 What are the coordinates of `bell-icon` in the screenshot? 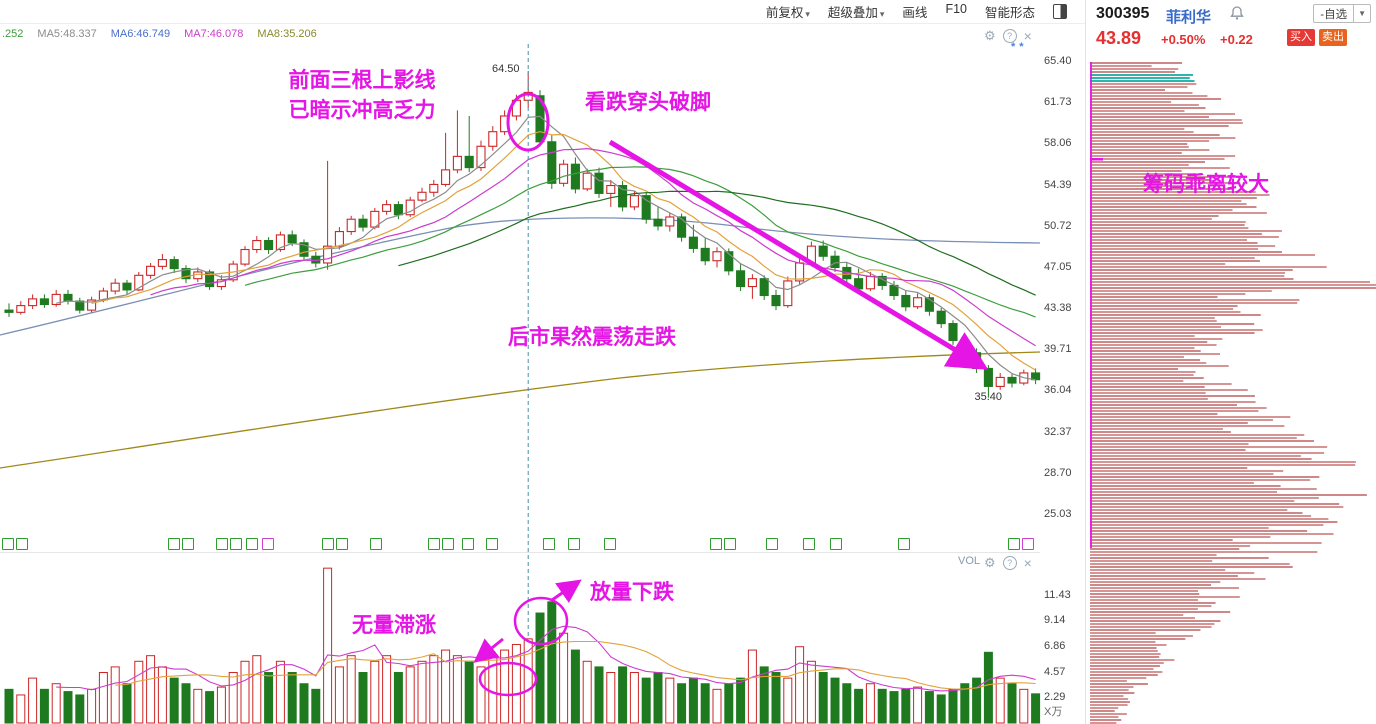 It's located at (1237, 13).